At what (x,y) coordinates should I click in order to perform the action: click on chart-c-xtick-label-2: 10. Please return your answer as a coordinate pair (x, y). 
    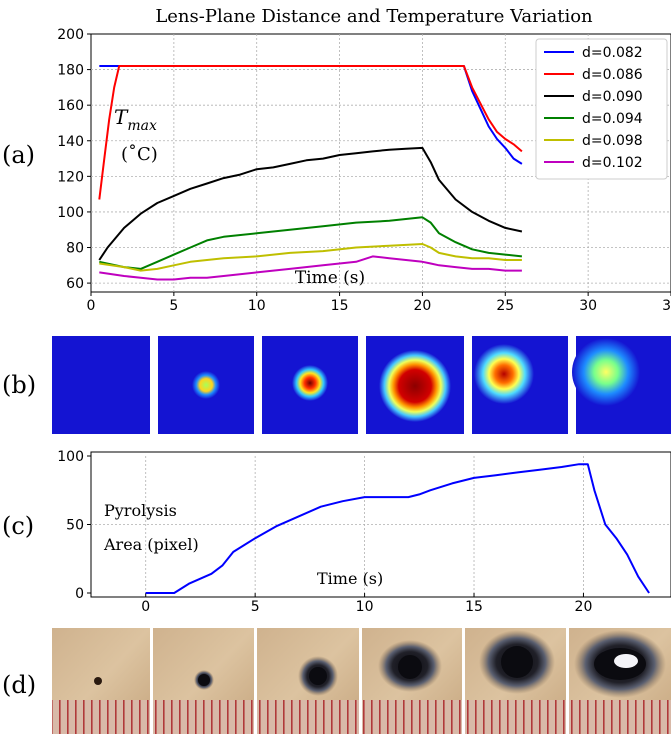
    Looking at the image, I should click on (365, 607).